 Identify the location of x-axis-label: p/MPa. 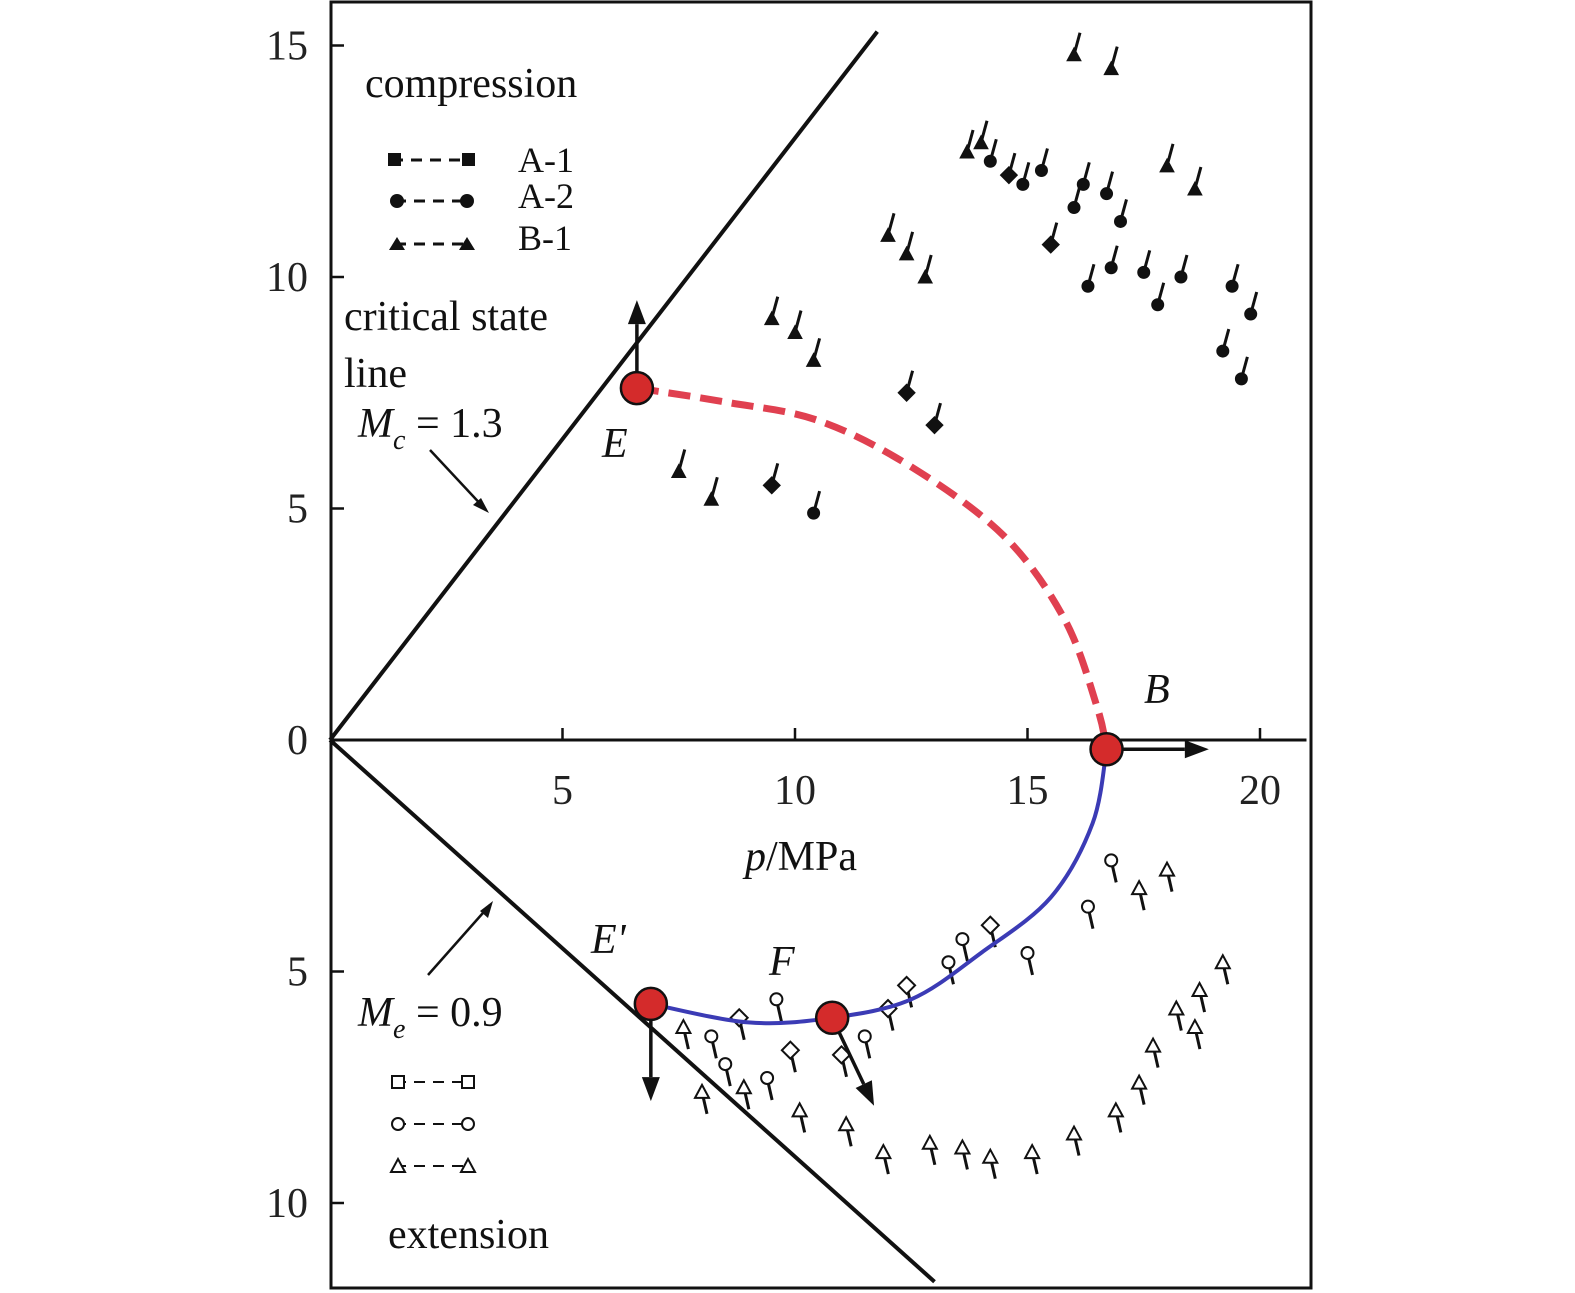
(799, 857).